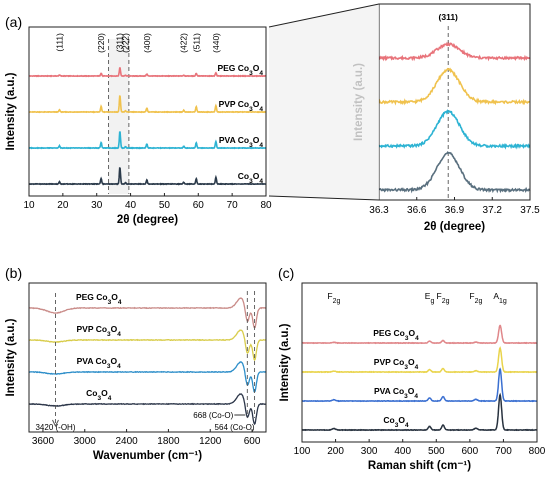 Image resolution: width=550 pixels, height=482 pixels. Describe the element at coordinates (251, 178) in the screenshot. I see `xrd-series-label: Co3O4` at that location.